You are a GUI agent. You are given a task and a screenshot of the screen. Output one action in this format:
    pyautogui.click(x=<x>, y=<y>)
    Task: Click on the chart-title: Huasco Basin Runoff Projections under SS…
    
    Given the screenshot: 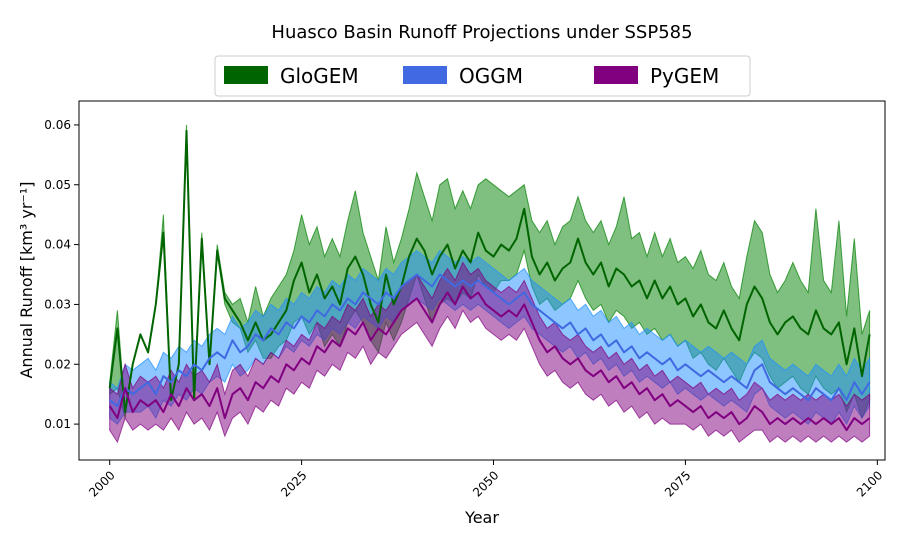 What is the action you would take?
    pyautogui.click(x=481, y=32)
    